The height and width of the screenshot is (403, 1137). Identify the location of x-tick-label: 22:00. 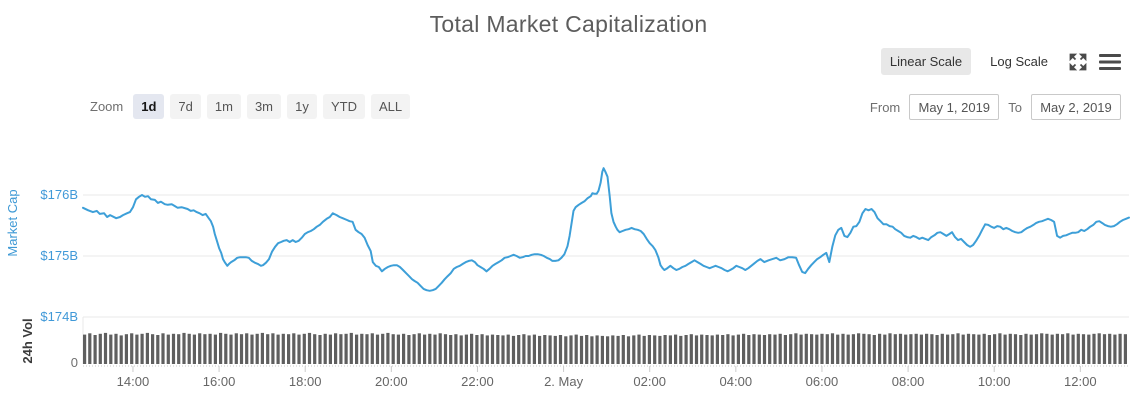
(477, 381).